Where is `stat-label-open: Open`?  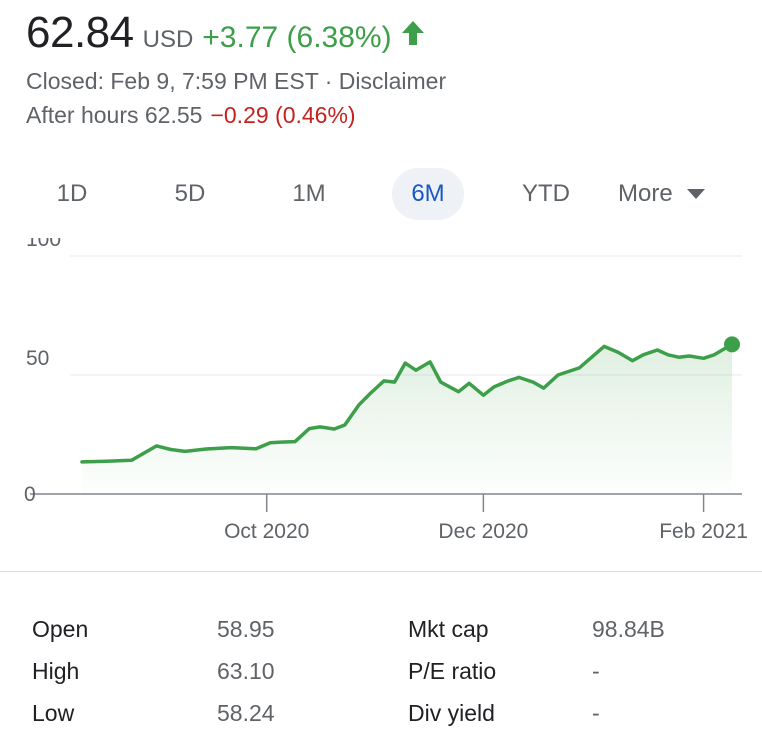 stat-label-open: Open is located at coordinates (60, 629).